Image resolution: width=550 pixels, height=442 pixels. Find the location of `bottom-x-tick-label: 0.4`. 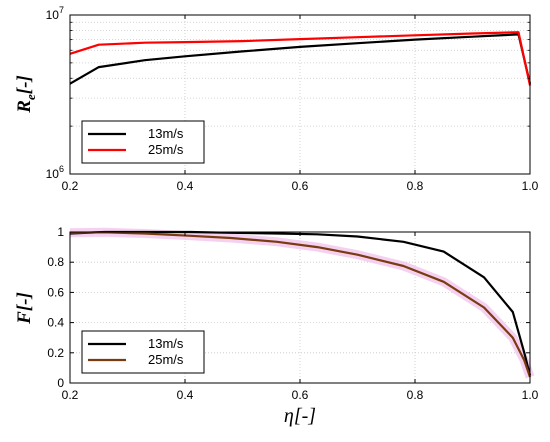

bottom-x-tick-label: 0.4 is located at coordinates (185, 395).